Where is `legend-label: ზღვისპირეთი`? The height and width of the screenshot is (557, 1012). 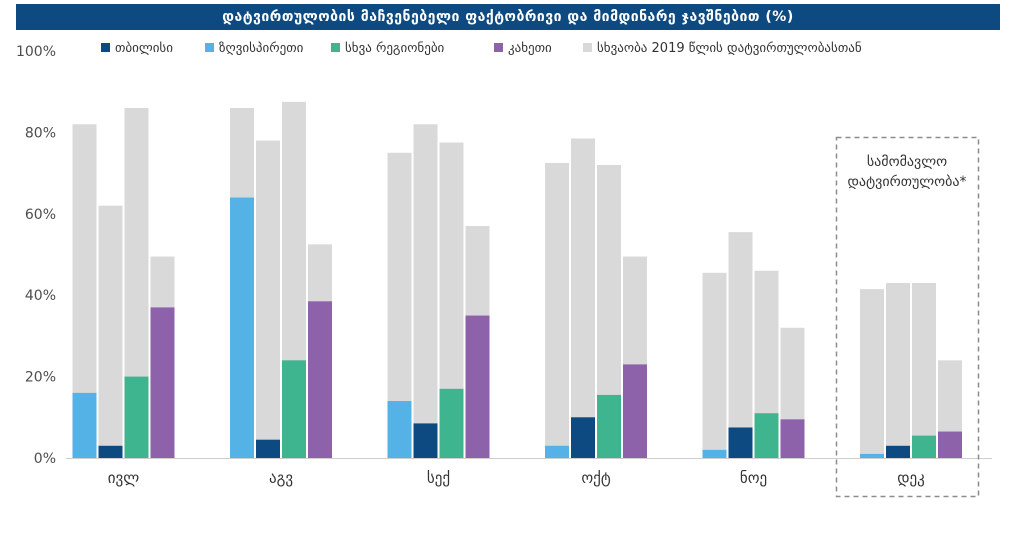 legend-label: ზღვისპირეთი is located at coordinates (261, 48).